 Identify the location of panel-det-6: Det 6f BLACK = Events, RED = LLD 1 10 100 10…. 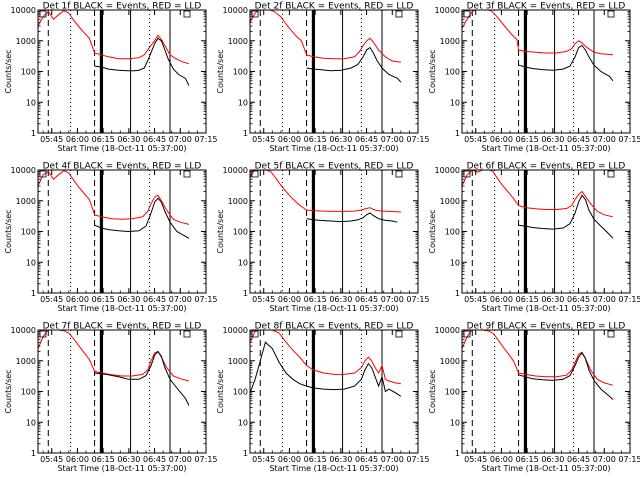
(534, 238).